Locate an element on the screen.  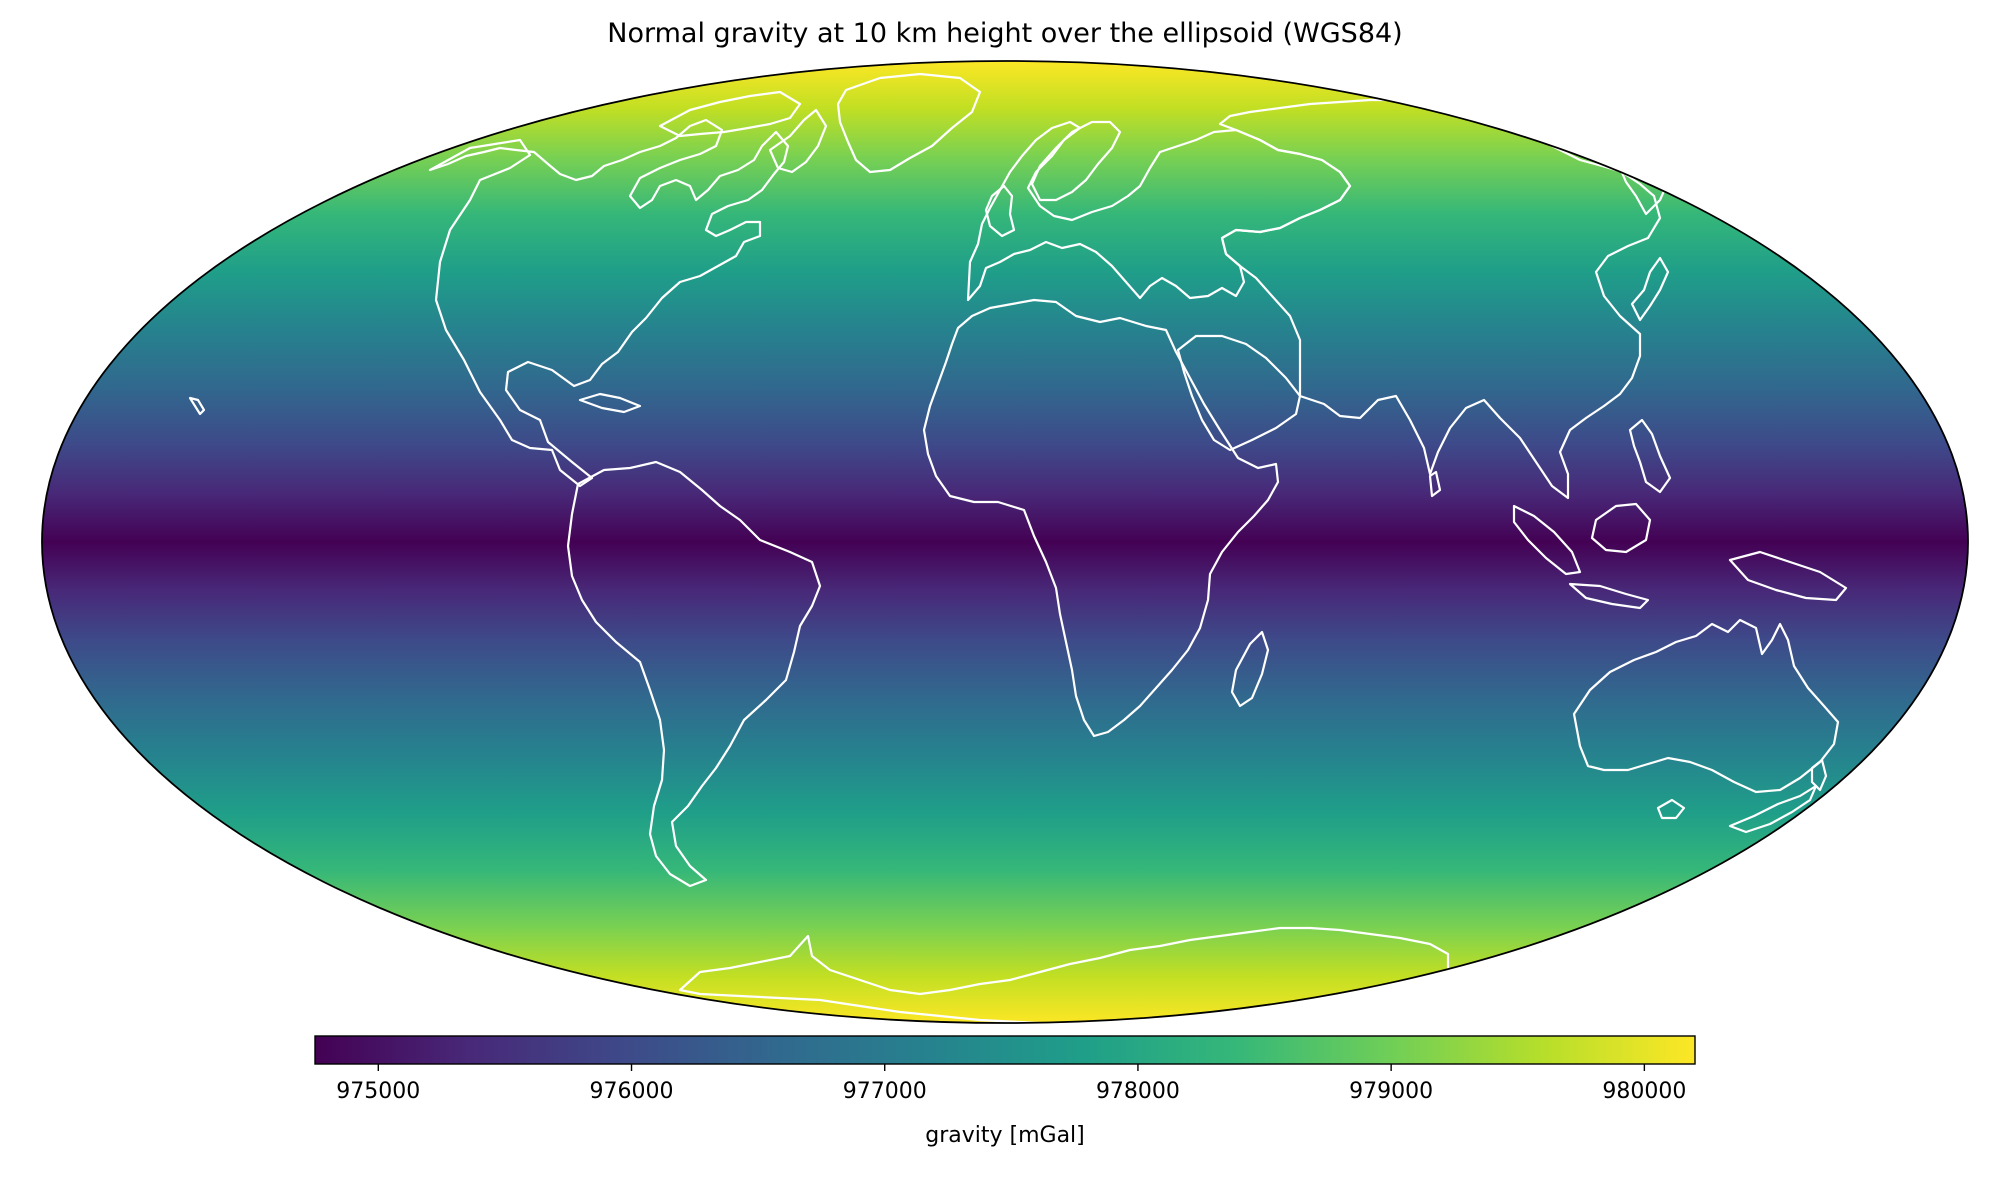
colorbar-tick-label: 980000 is located at coordinates (1644, 1091).